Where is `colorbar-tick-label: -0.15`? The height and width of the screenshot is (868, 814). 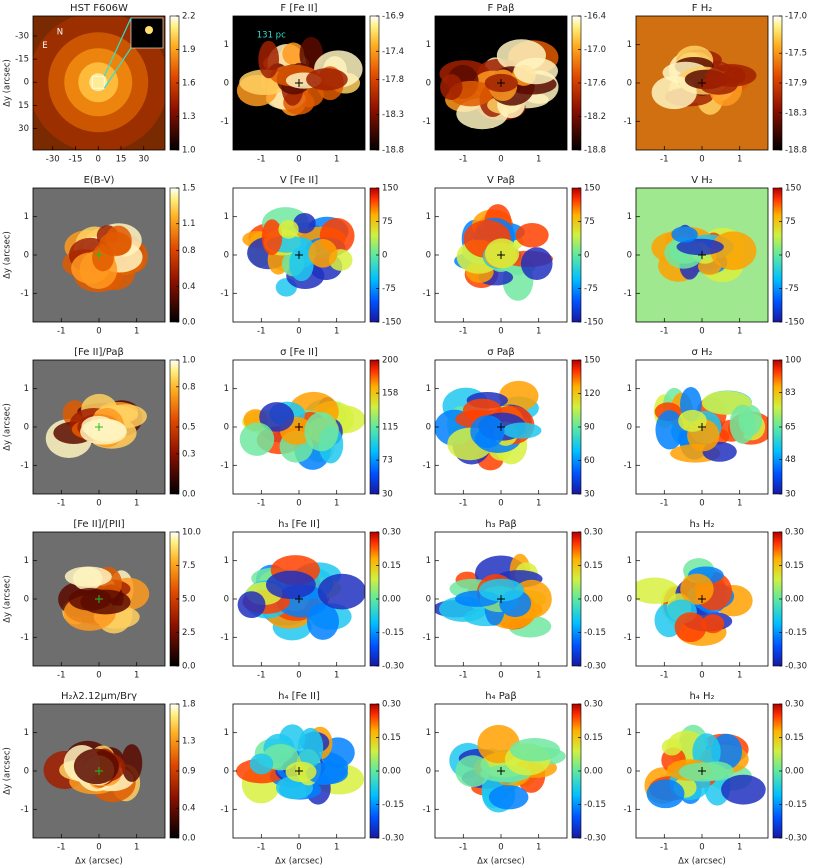
colorbar-tick-label: -0.15 is located at coordinates (595, 633).